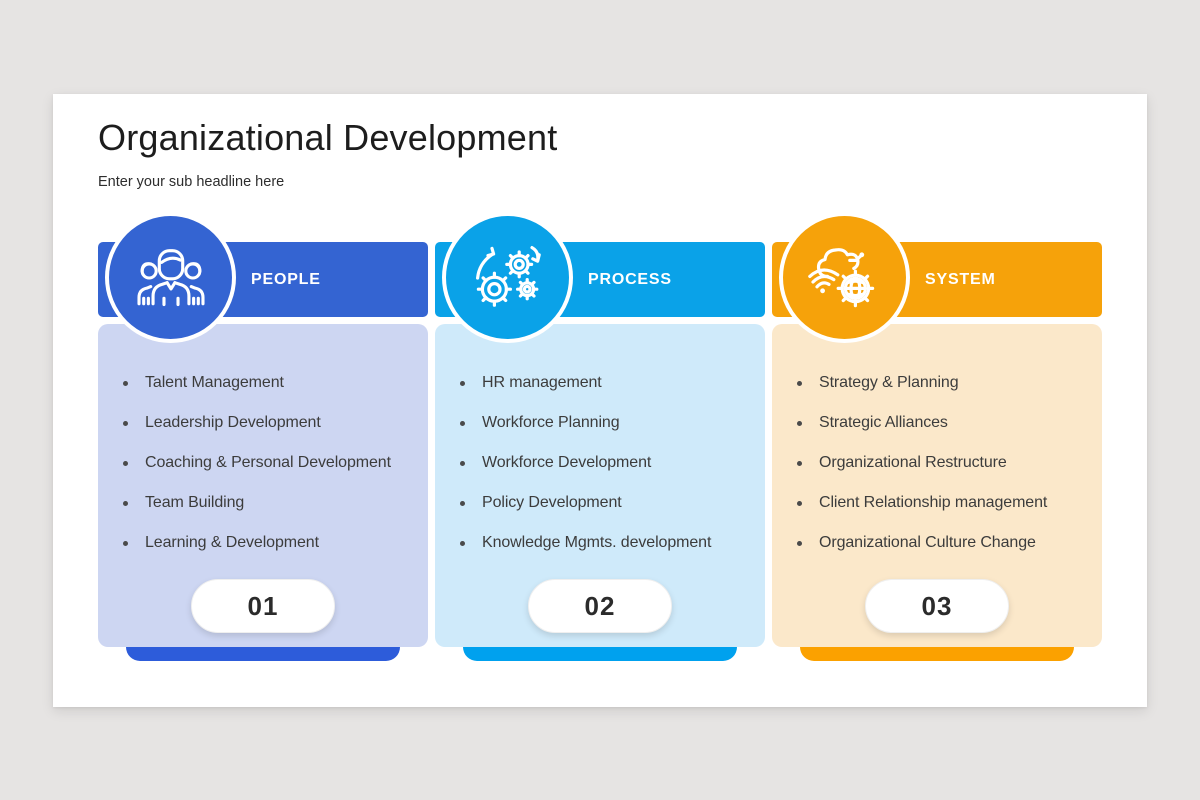 The width and height of the screenshot is (1200, 800). Describe the element at coordinates (960, 279) in the screenshot. I see `column-header-label: SYSTEM` at that location.